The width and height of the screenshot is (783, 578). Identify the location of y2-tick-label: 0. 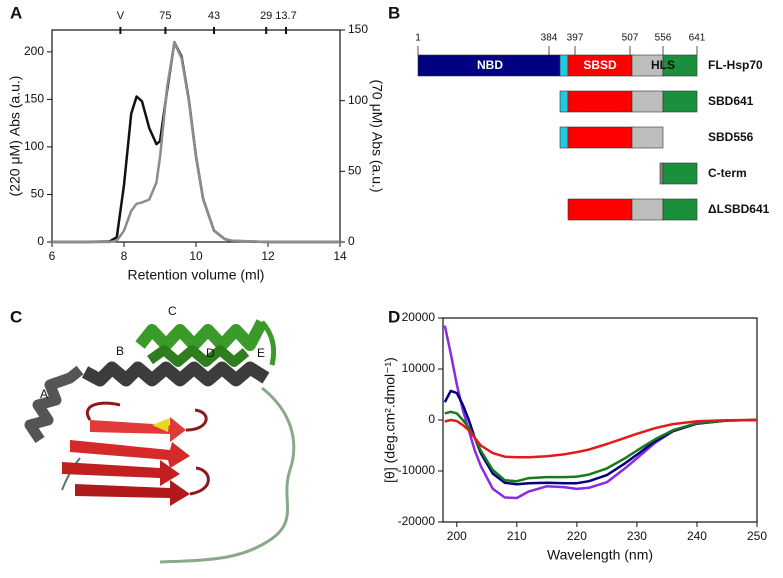
(351, 241).